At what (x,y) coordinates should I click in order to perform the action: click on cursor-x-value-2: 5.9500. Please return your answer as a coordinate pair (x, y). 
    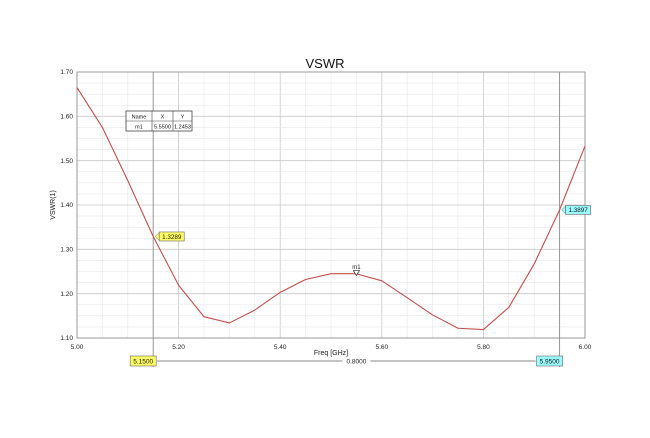
    Looking at the image, I should click on (550, 361).